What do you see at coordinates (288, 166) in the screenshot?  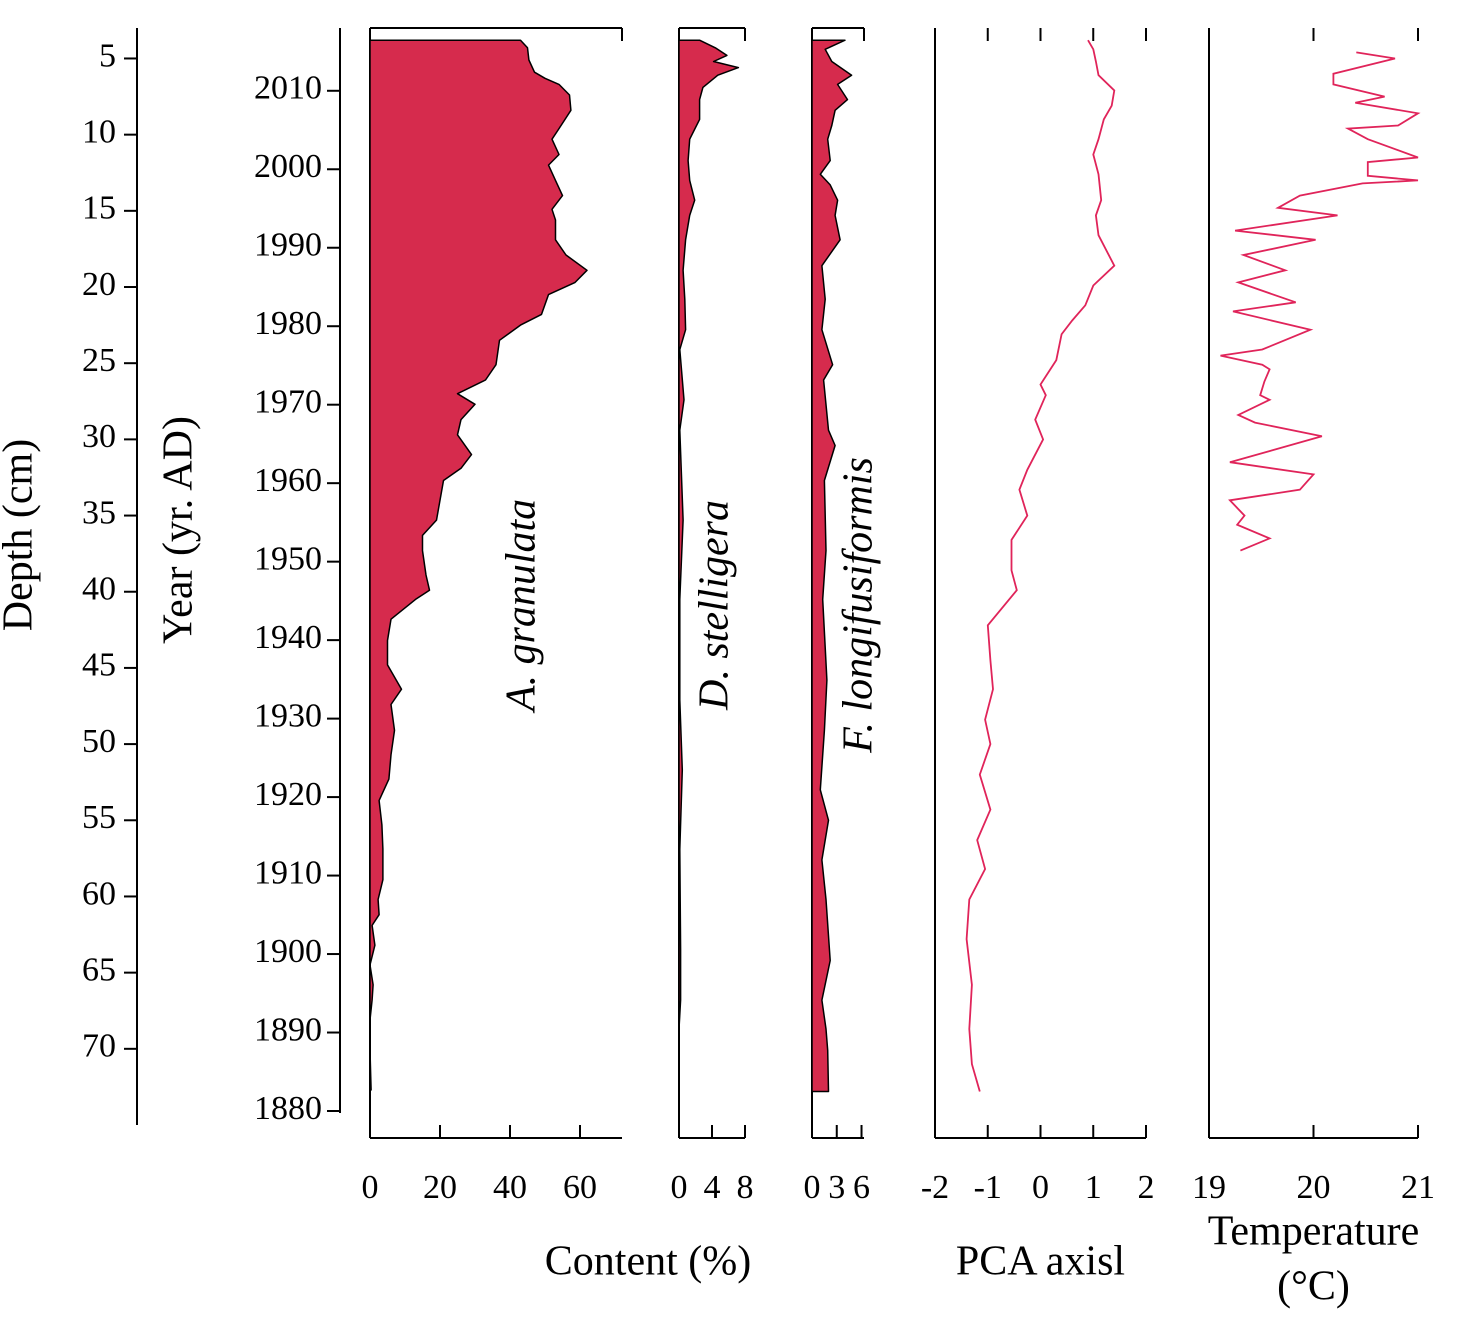 I see `year-tick-label: 2000` at bounding box center [288, 166].